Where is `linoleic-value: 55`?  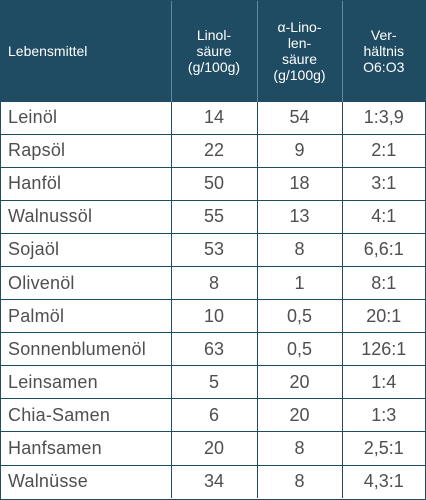
linoleic-value: 55 is located at coordinates (213, 216).